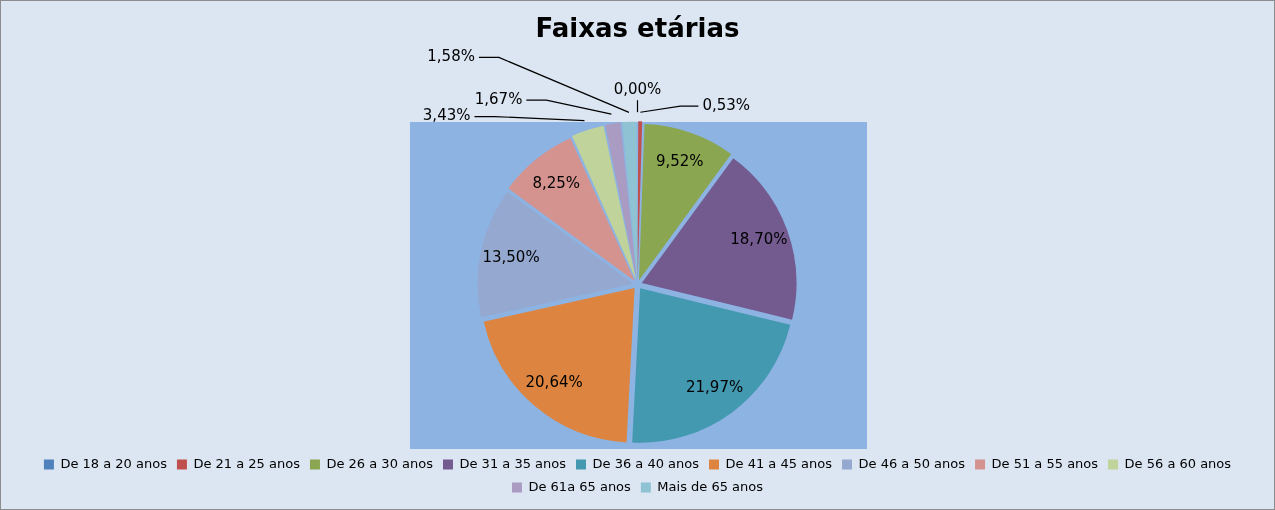  I want to click on legend-label: De 51 a 55 anos, so click(1045, 463).